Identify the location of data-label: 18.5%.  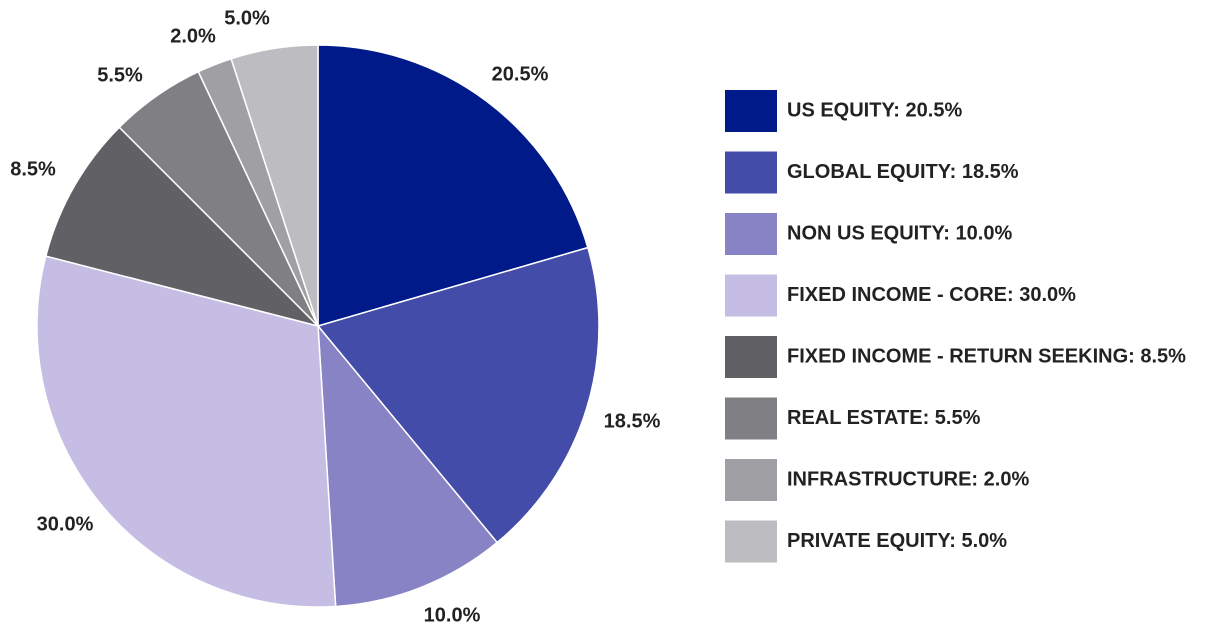
(632, 421).